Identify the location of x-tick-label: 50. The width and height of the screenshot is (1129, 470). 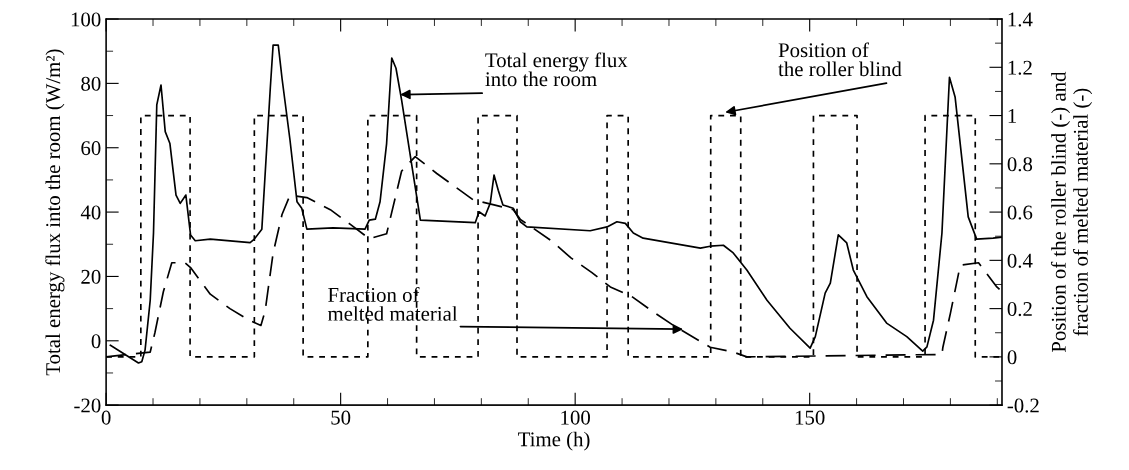
(341, 417).